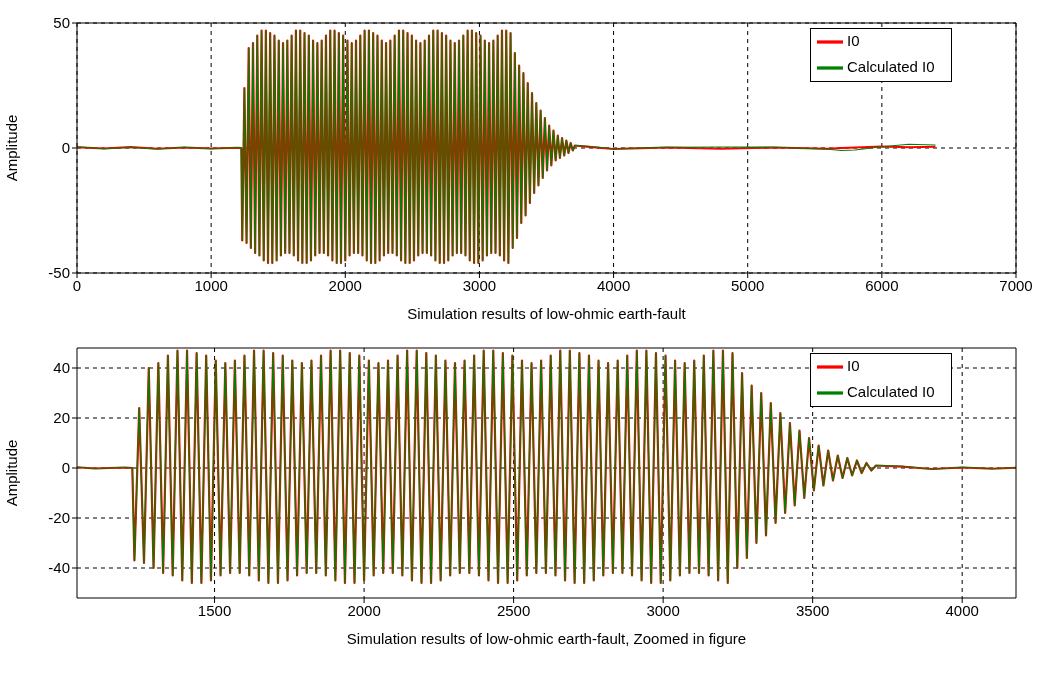  Describe the element at coordinates (546, 638) in the screenshot. I see `x-axis-title: Simulation results of low-ohmic earth-fault, Zoomed in figure` at that location.